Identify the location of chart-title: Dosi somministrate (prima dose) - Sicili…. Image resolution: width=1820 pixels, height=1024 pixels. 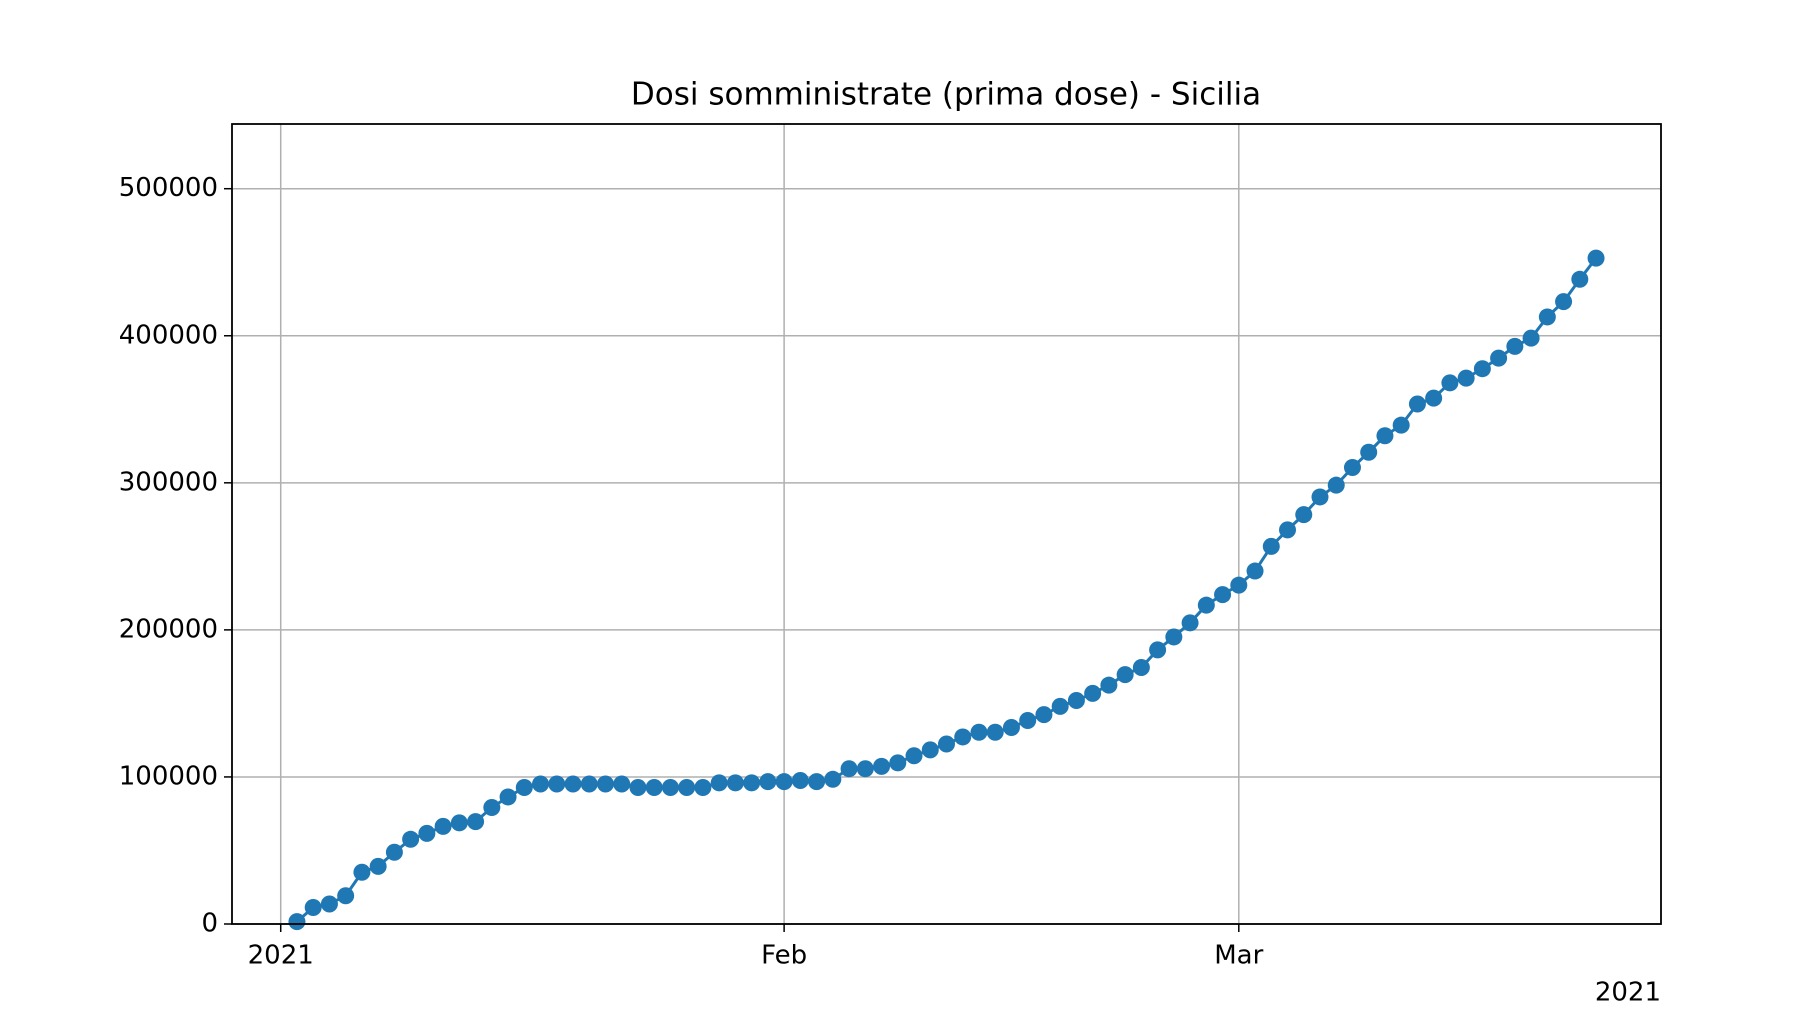
(946, 95).